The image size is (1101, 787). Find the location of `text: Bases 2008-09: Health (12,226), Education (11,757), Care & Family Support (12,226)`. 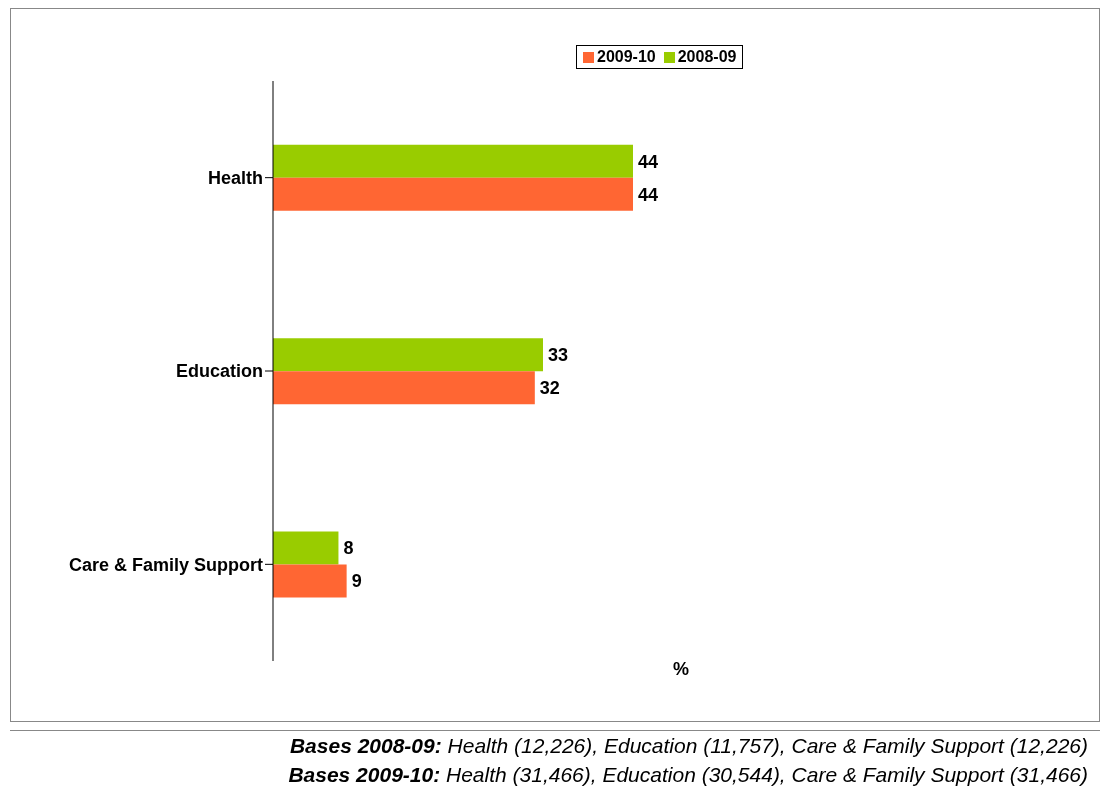

text: Bases 2008-09: Health (12,226), Education (11,757), Care & Family Support (12,226) is located at coordinates (688, 746).